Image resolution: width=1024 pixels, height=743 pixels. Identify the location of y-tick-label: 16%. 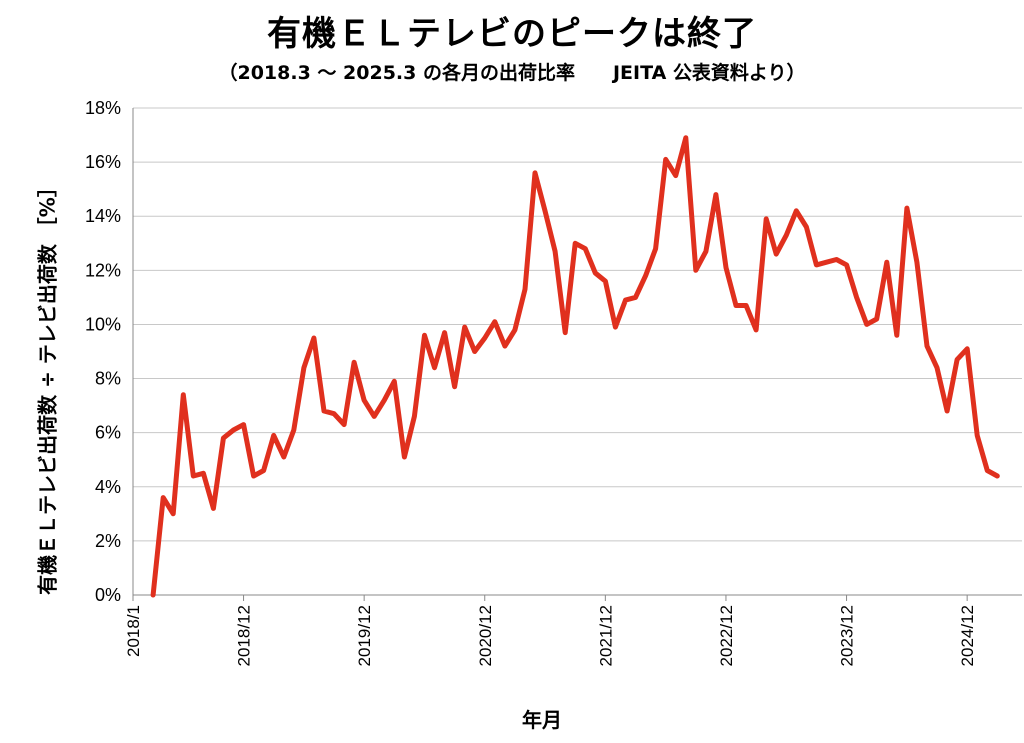
(103, 162).